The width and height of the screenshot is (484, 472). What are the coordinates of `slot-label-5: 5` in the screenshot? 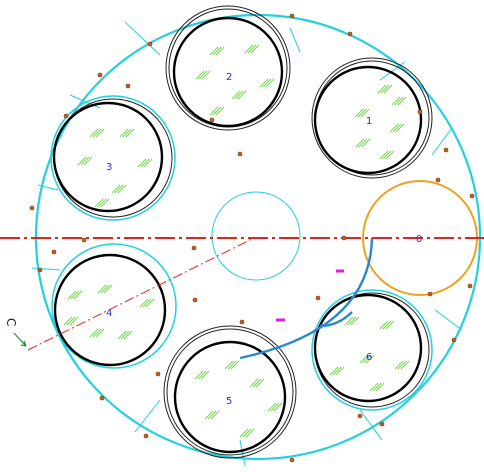 It's located at (229, 401).